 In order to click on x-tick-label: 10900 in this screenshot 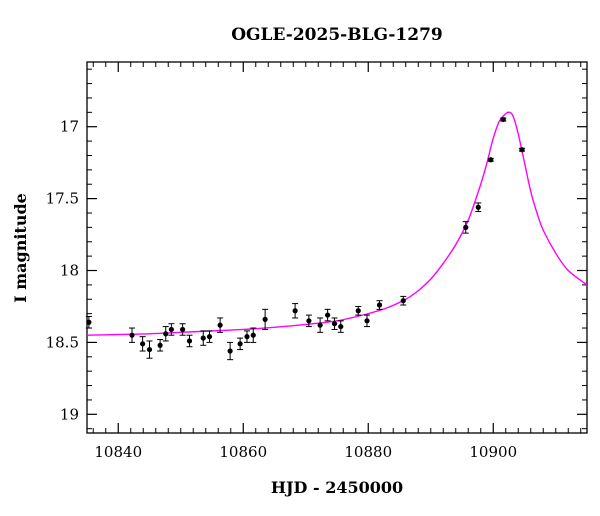, I will do `click(493, 452)`.